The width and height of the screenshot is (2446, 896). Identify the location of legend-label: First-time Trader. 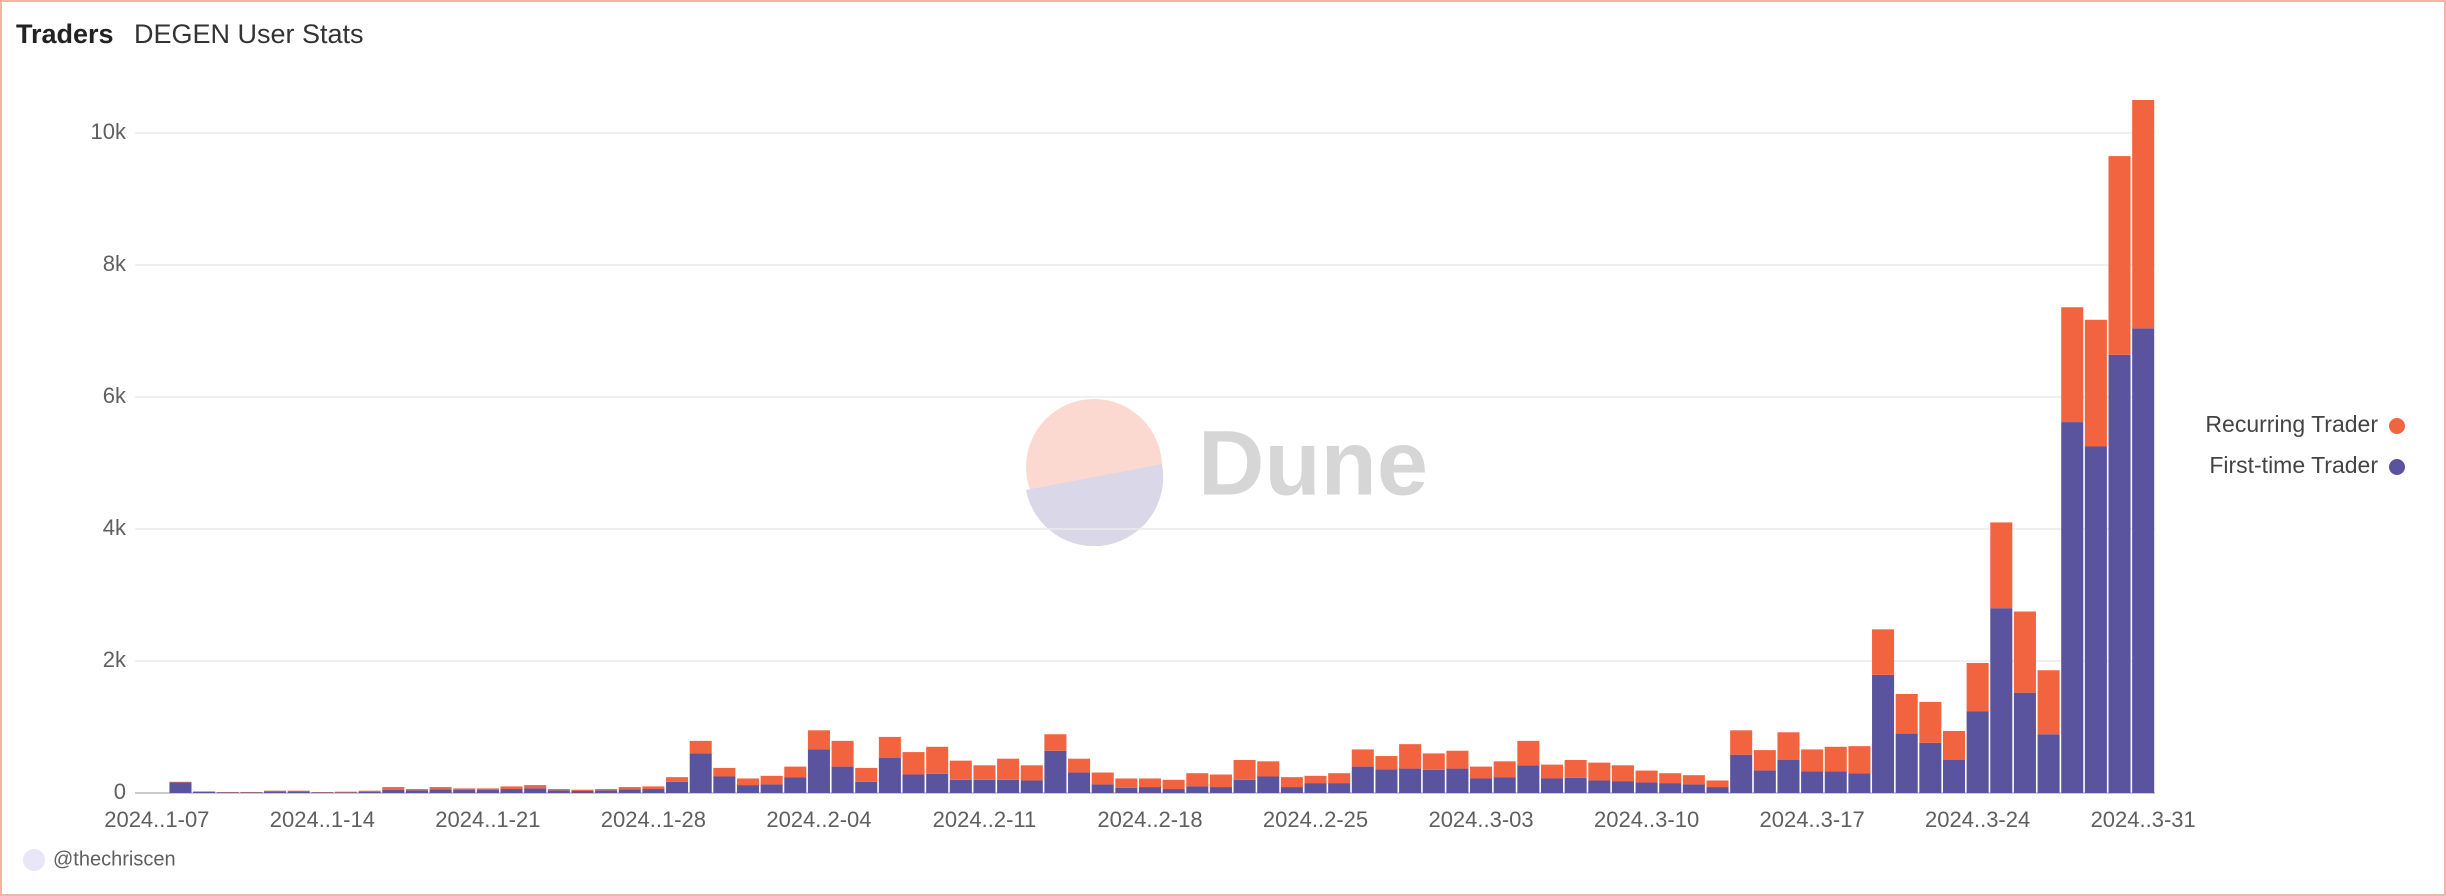
(2293, 465).